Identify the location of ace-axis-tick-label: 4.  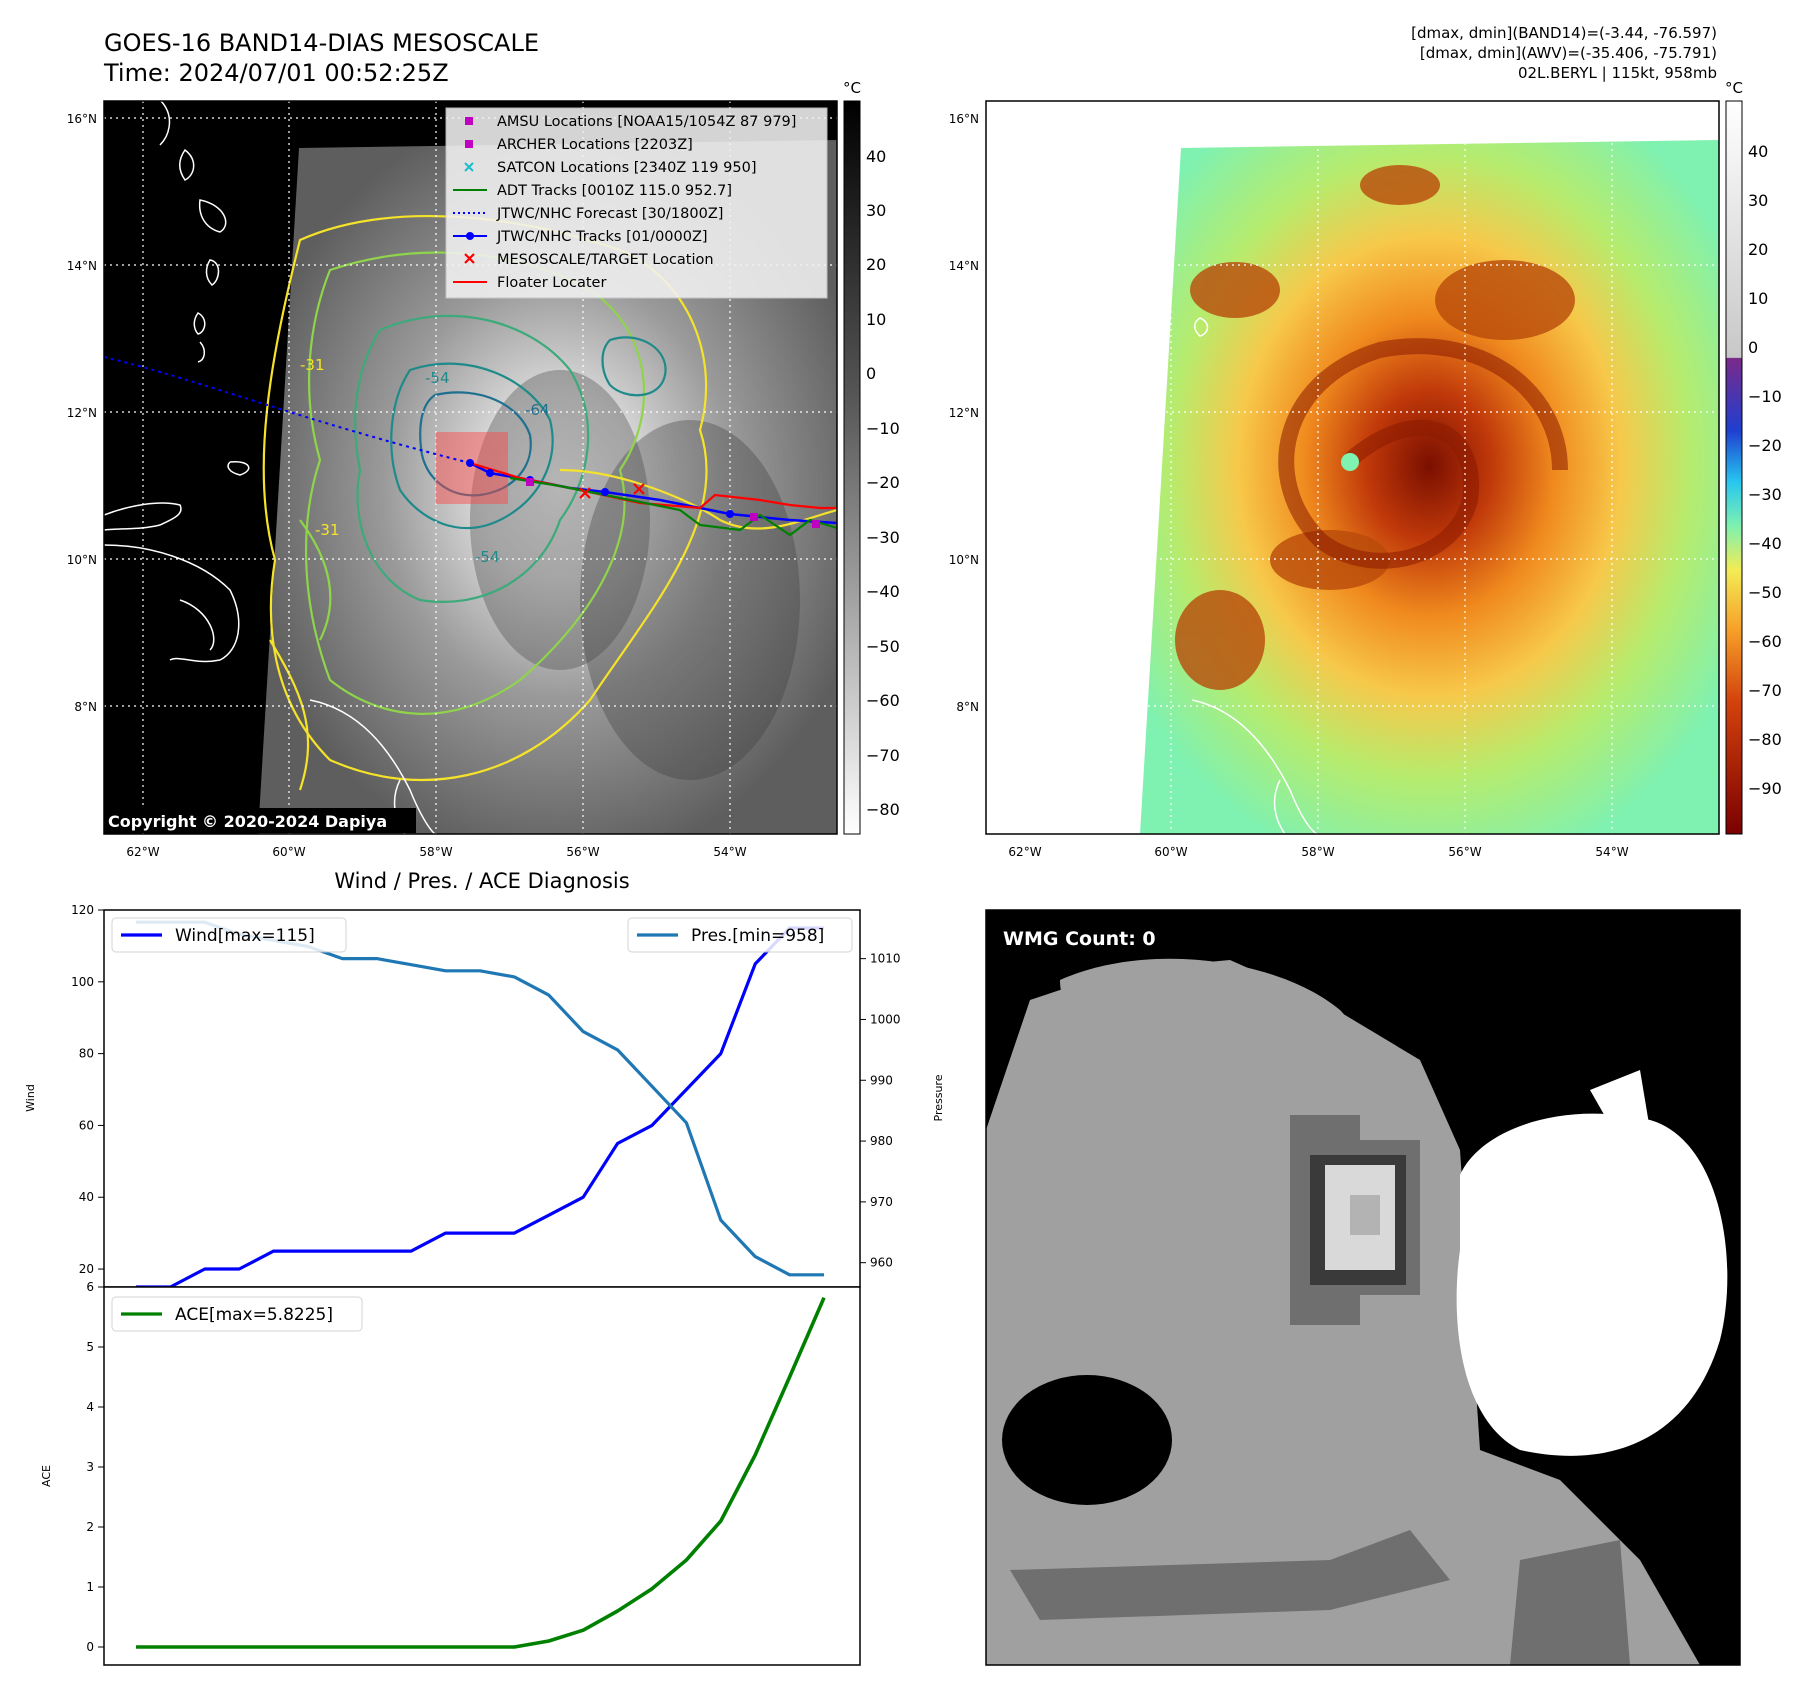
(90, 1407).